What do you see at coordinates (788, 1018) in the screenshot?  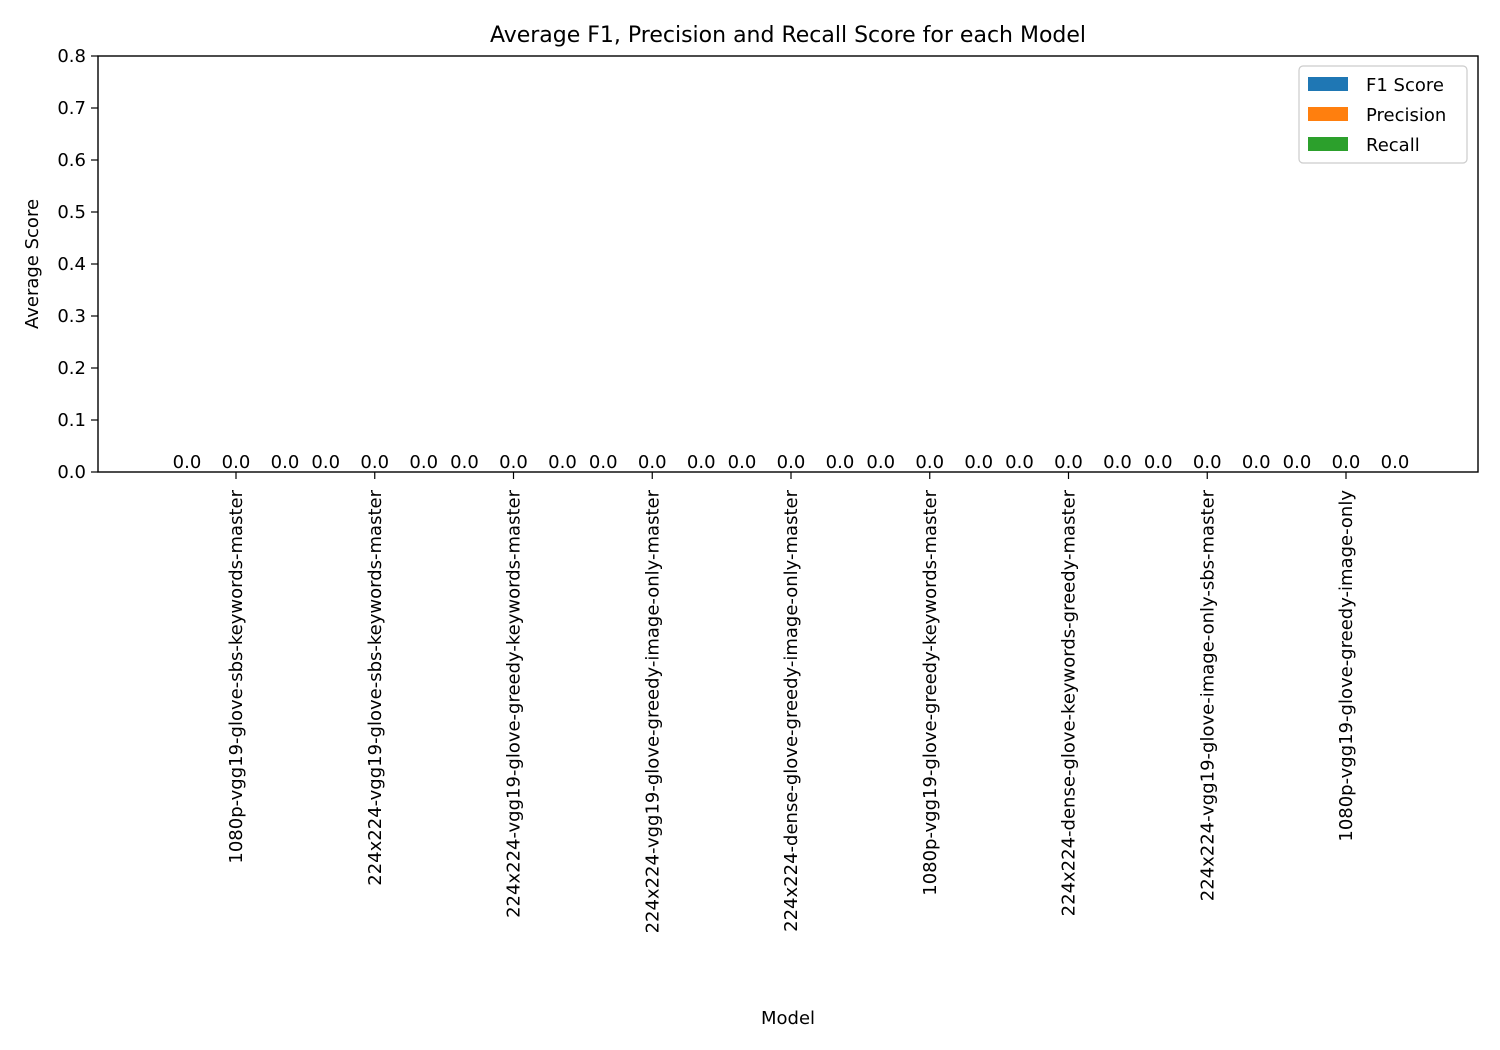 I see `x-axis-label: Model` at bounding box center [788, 1018].